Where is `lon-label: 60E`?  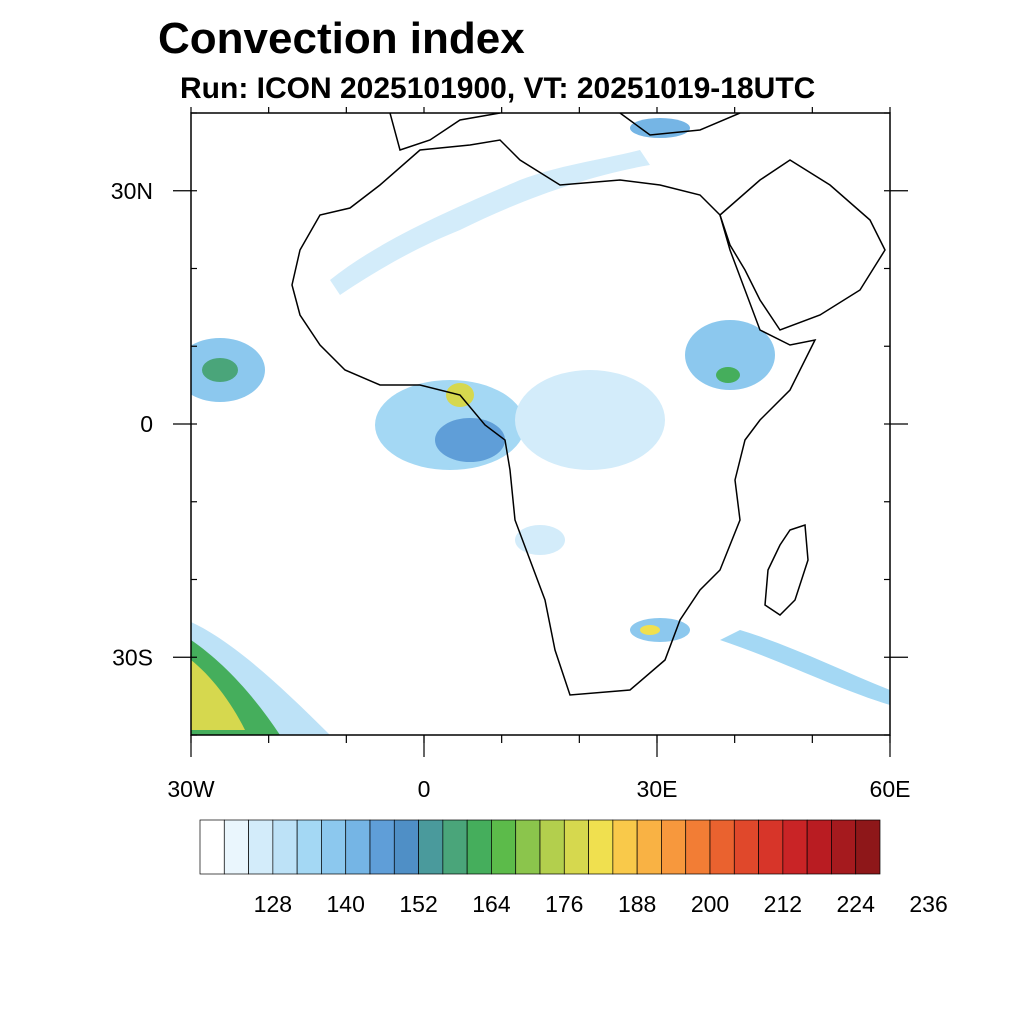 lon-label: 60E is located at coordinates (890, 789).